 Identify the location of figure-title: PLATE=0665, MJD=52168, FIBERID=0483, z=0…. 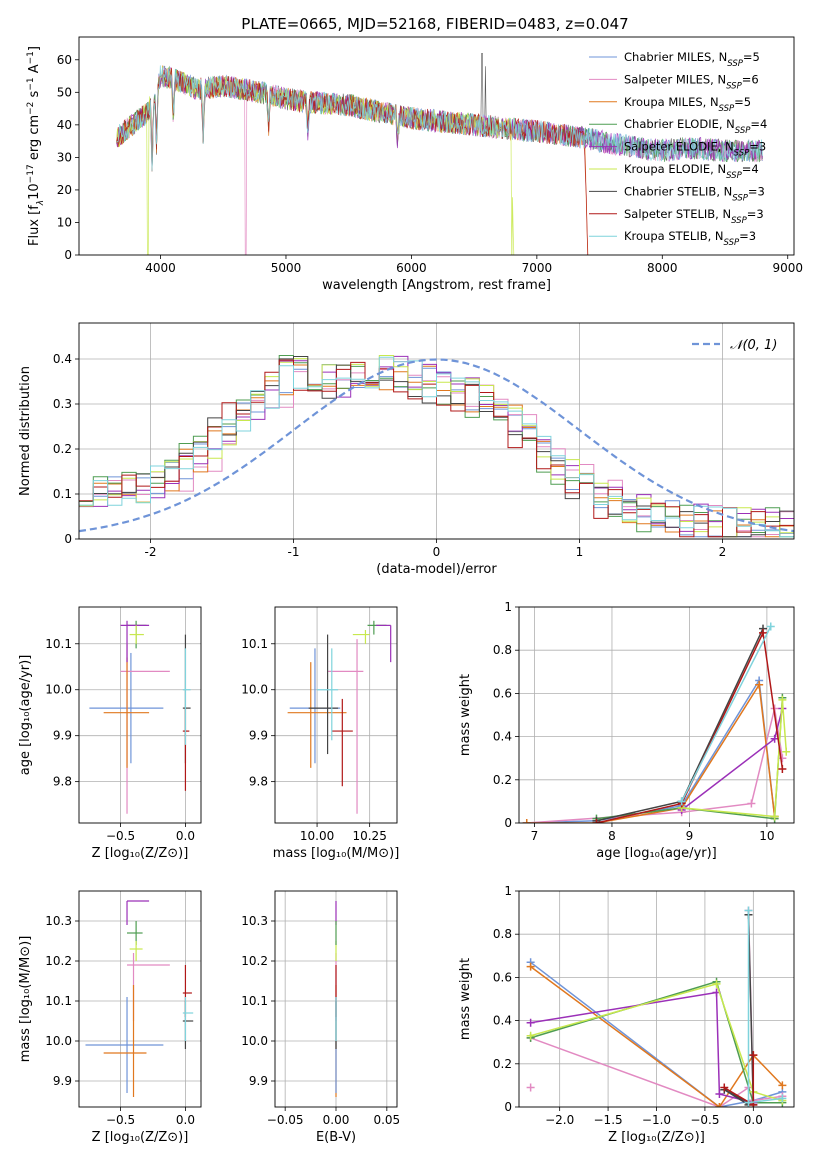
(434, 24).